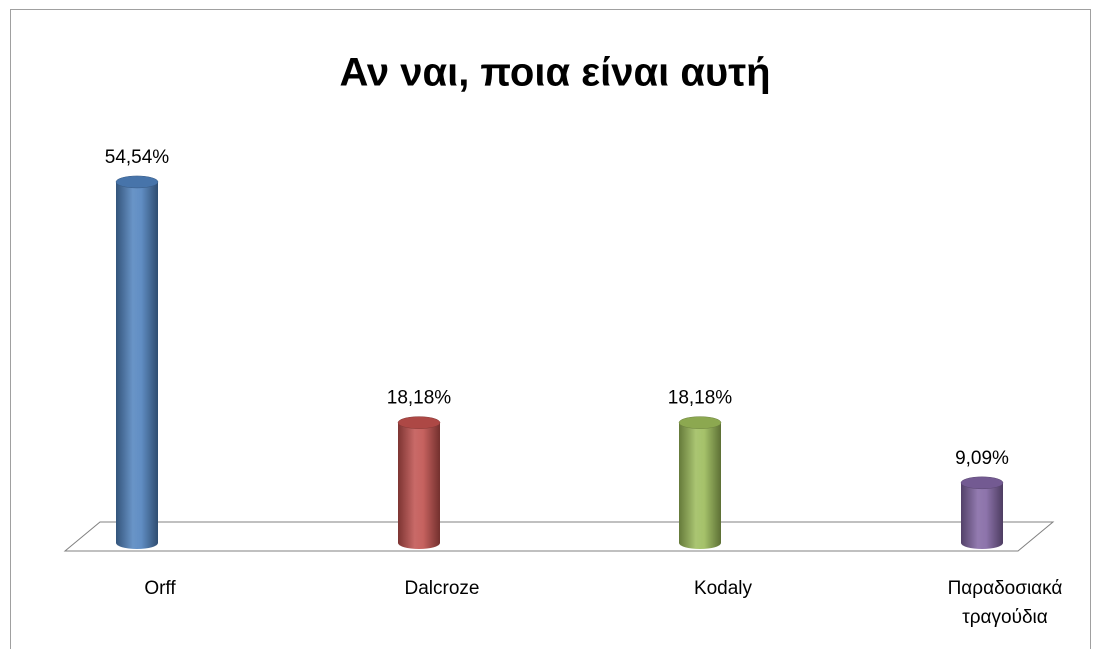 The image size is (1101, 649). What do you see at coordinates (442, 588) in the screenshot?
I see `x-tick-label: Dalcroze` at bounding box center [442, 588].